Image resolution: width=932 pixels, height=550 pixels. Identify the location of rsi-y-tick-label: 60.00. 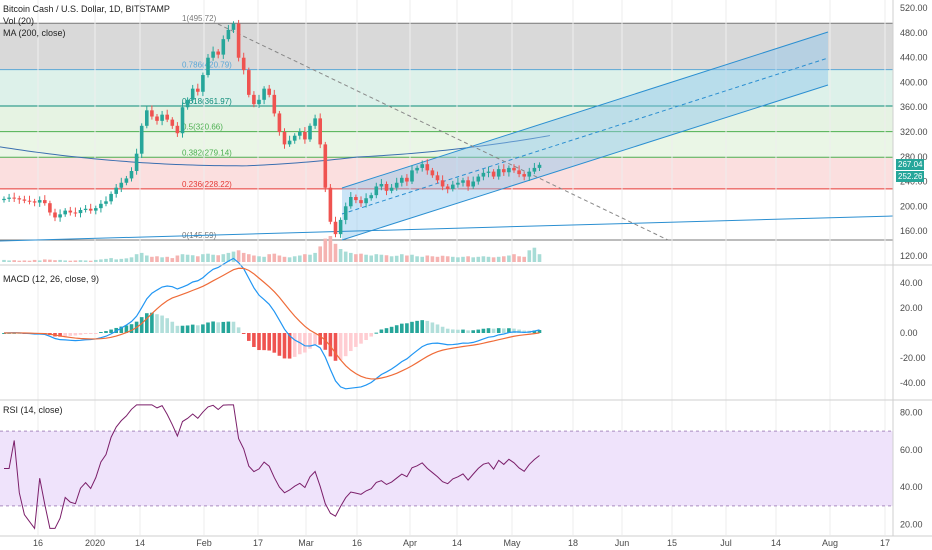
(911, 450).